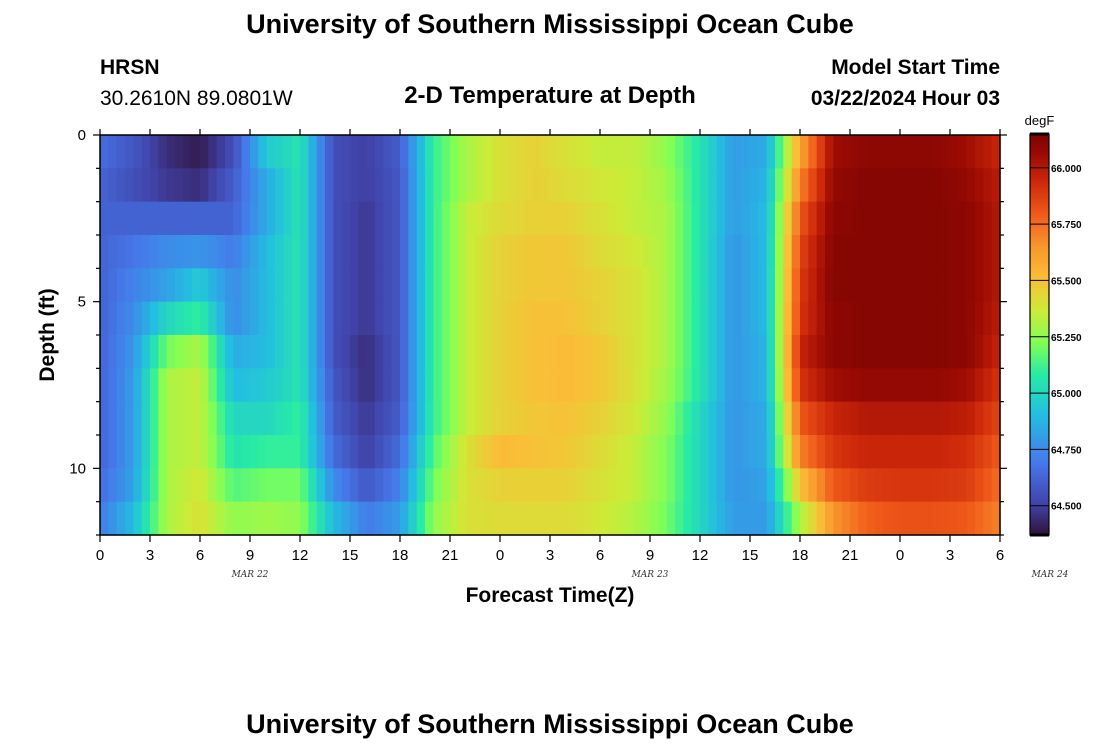 The height and width of the screenshot is (750, 1100). Describe the element at coordinates (300, 555) in the screenshot. I see `x-tick-label: 12` at that location.